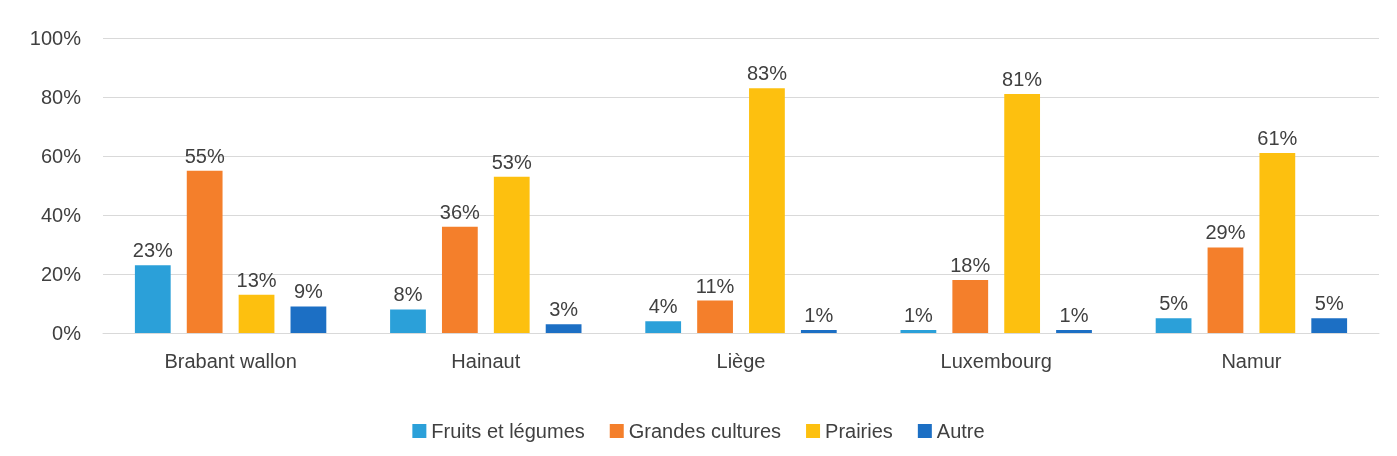 Image resolution: width=1397 pixels, height=456 pixels. Describe the element at coordinates (859, 431) in the screenshot. I see `legend-label: Prairies` at that location.